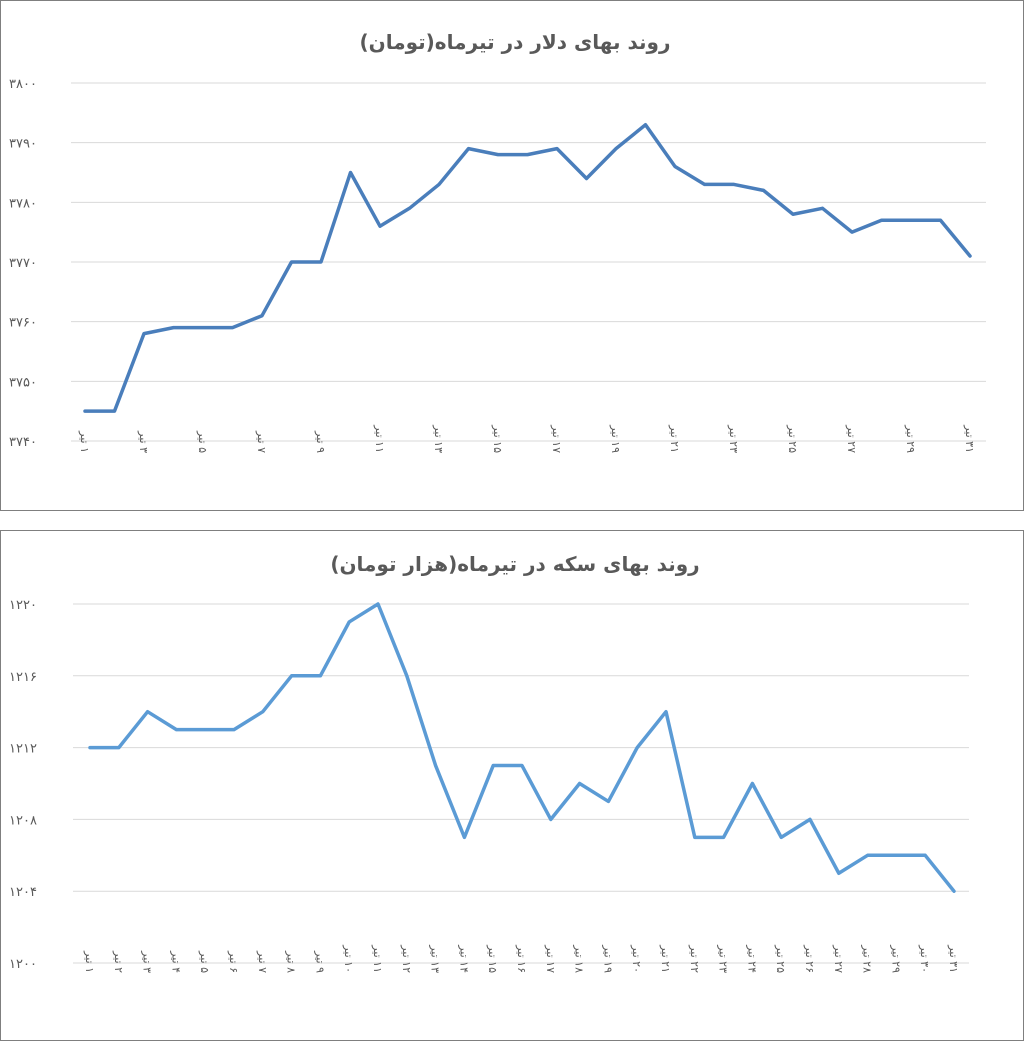  Describe the element at coordinates (118, 961) in the screenshot. I see `x-tick-label: ۲ تیر` at that location.